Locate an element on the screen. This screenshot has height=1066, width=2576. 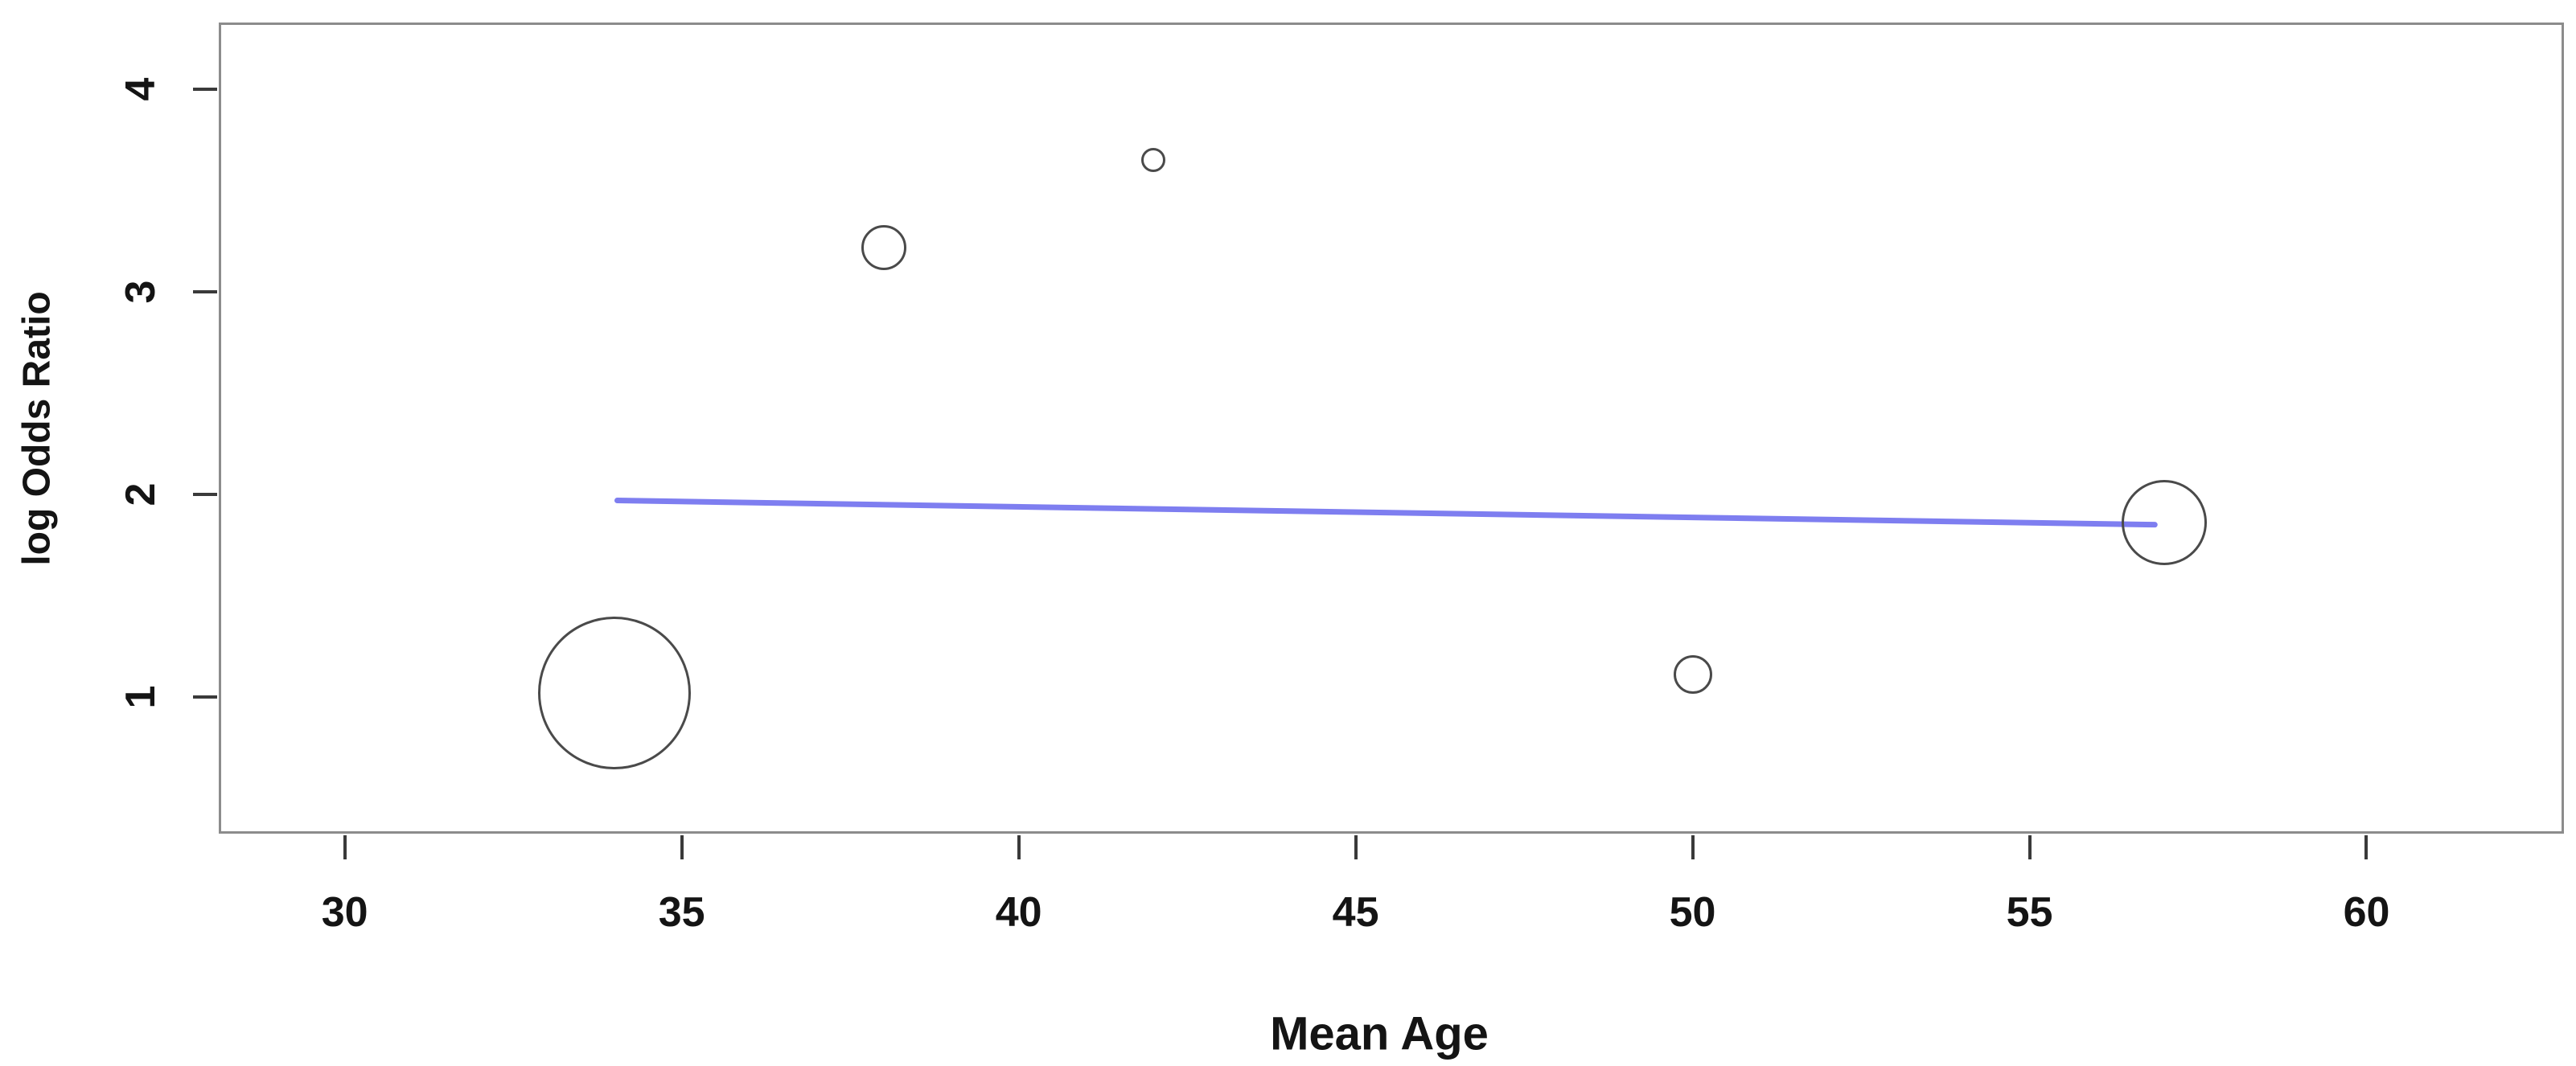
x-tick-label: 30 is located at coordinates (344, 912).